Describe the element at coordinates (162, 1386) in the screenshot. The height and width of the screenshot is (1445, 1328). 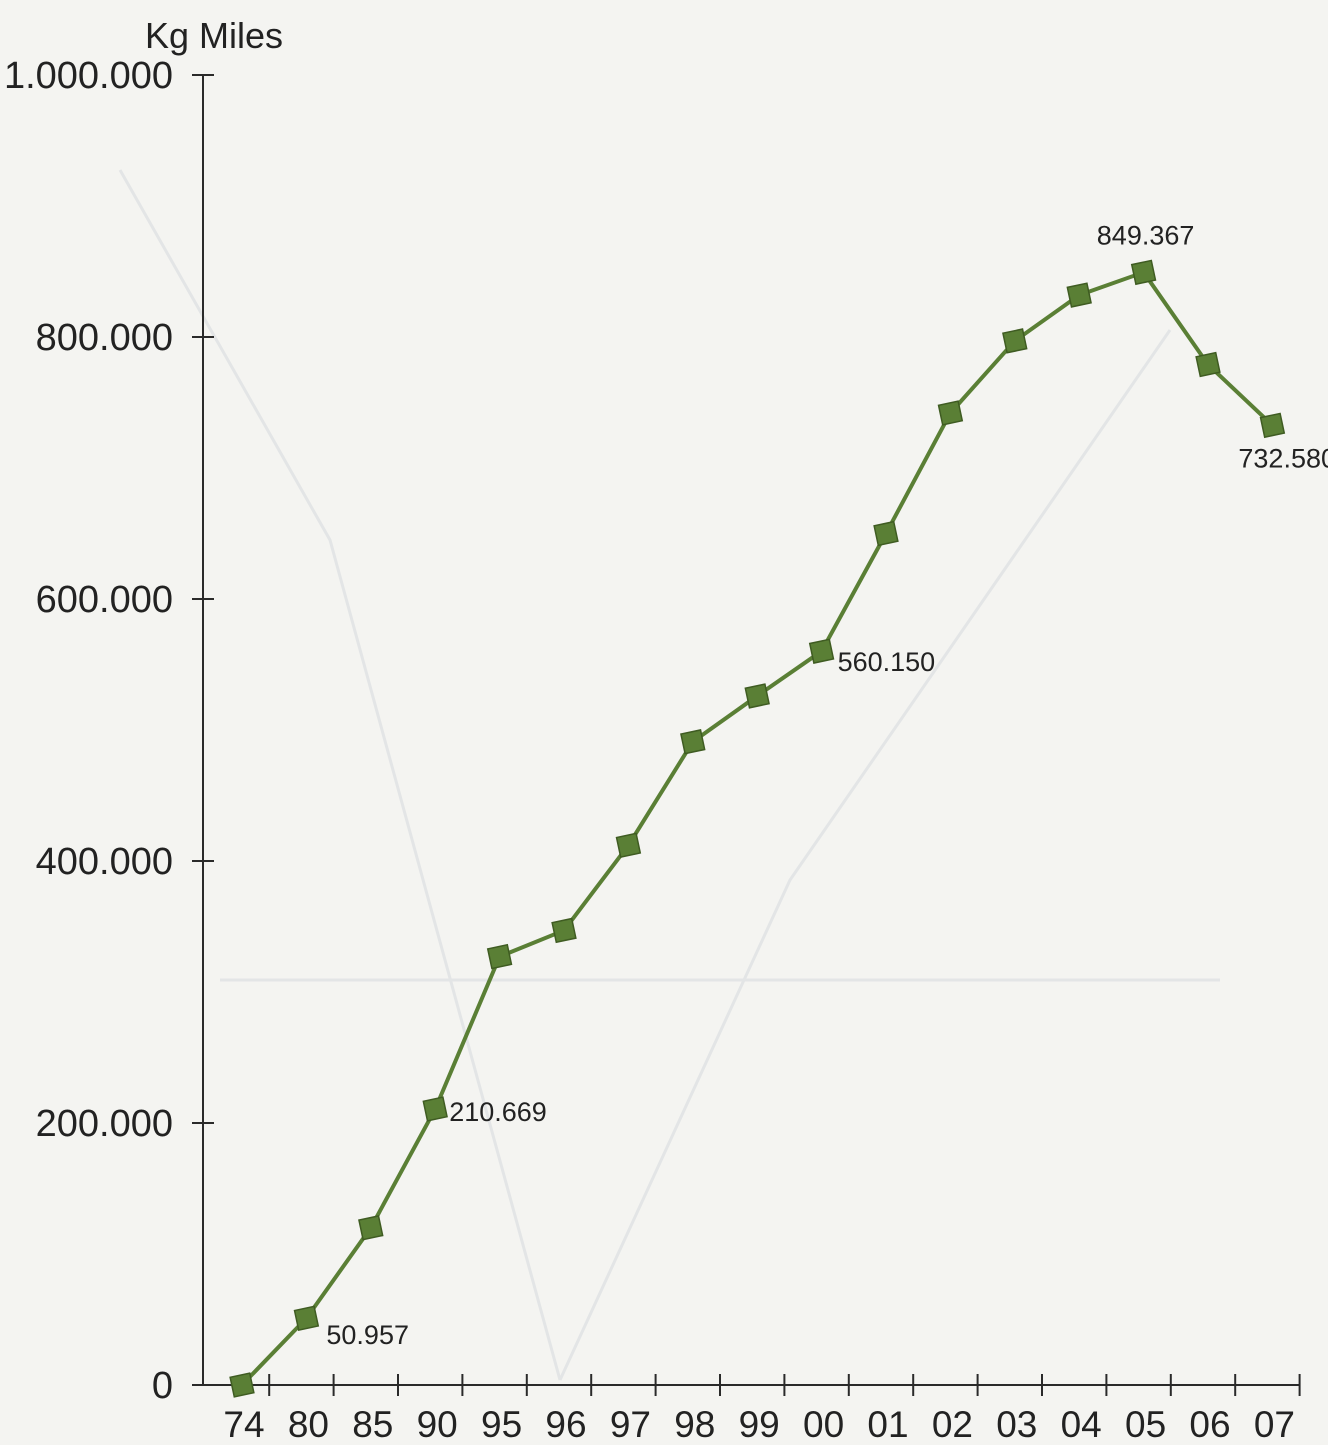
I see `y-tick-label: 0` at that location.